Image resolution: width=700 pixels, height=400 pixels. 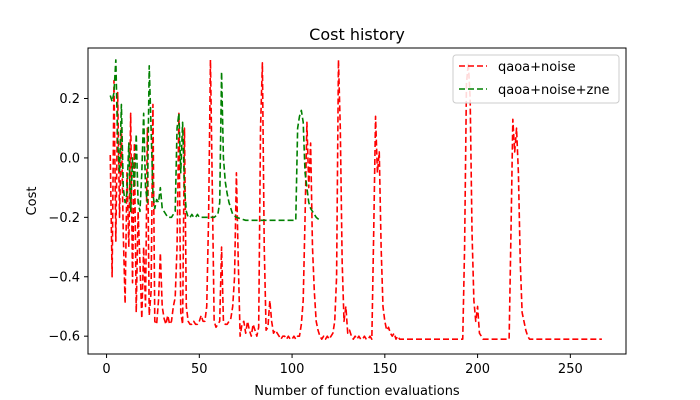 What do you see at coordinates (64, 277) in the screenshot?
I see `y-tick-label: −0.4` at bounding box center [64, 277].